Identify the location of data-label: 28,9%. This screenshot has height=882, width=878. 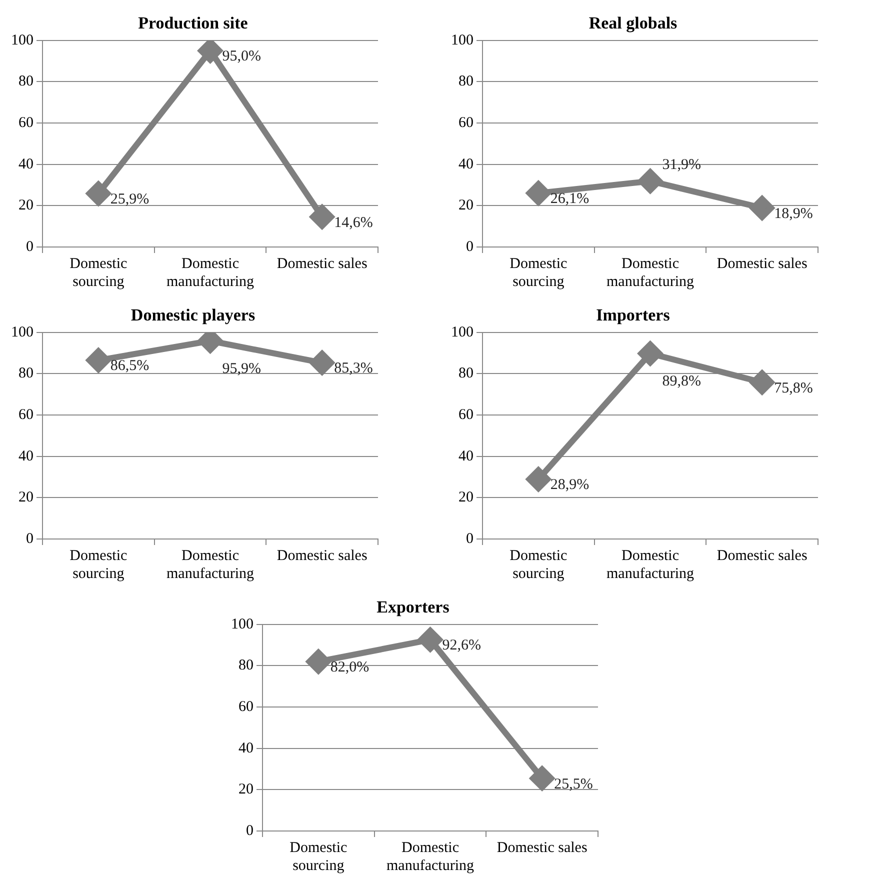
(570, 485).